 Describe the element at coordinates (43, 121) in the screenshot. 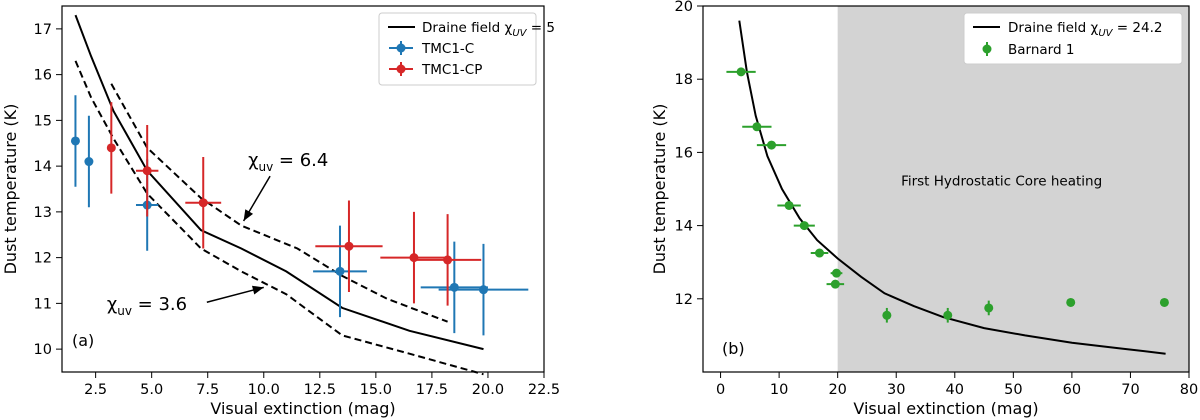

I see `y-tick-label-a: 15` at that location.